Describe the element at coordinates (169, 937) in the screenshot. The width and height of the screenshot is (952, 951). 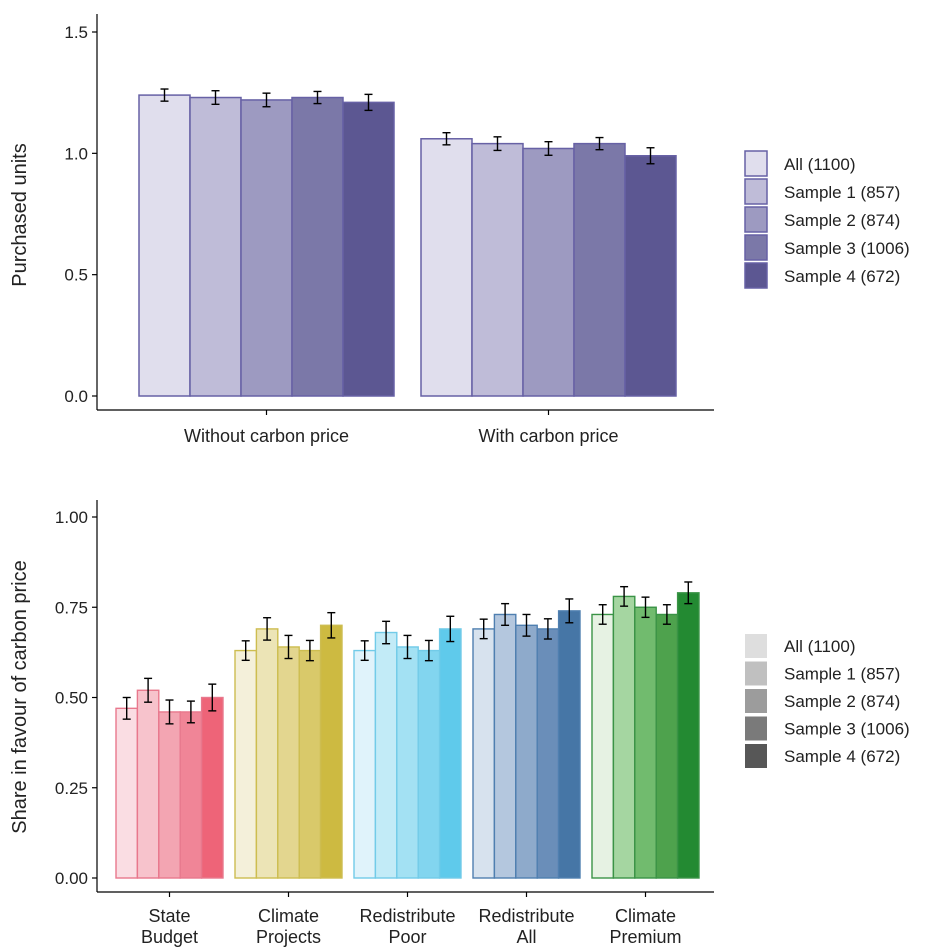
I see `bottom-x-tick-label: Budget` at that location.